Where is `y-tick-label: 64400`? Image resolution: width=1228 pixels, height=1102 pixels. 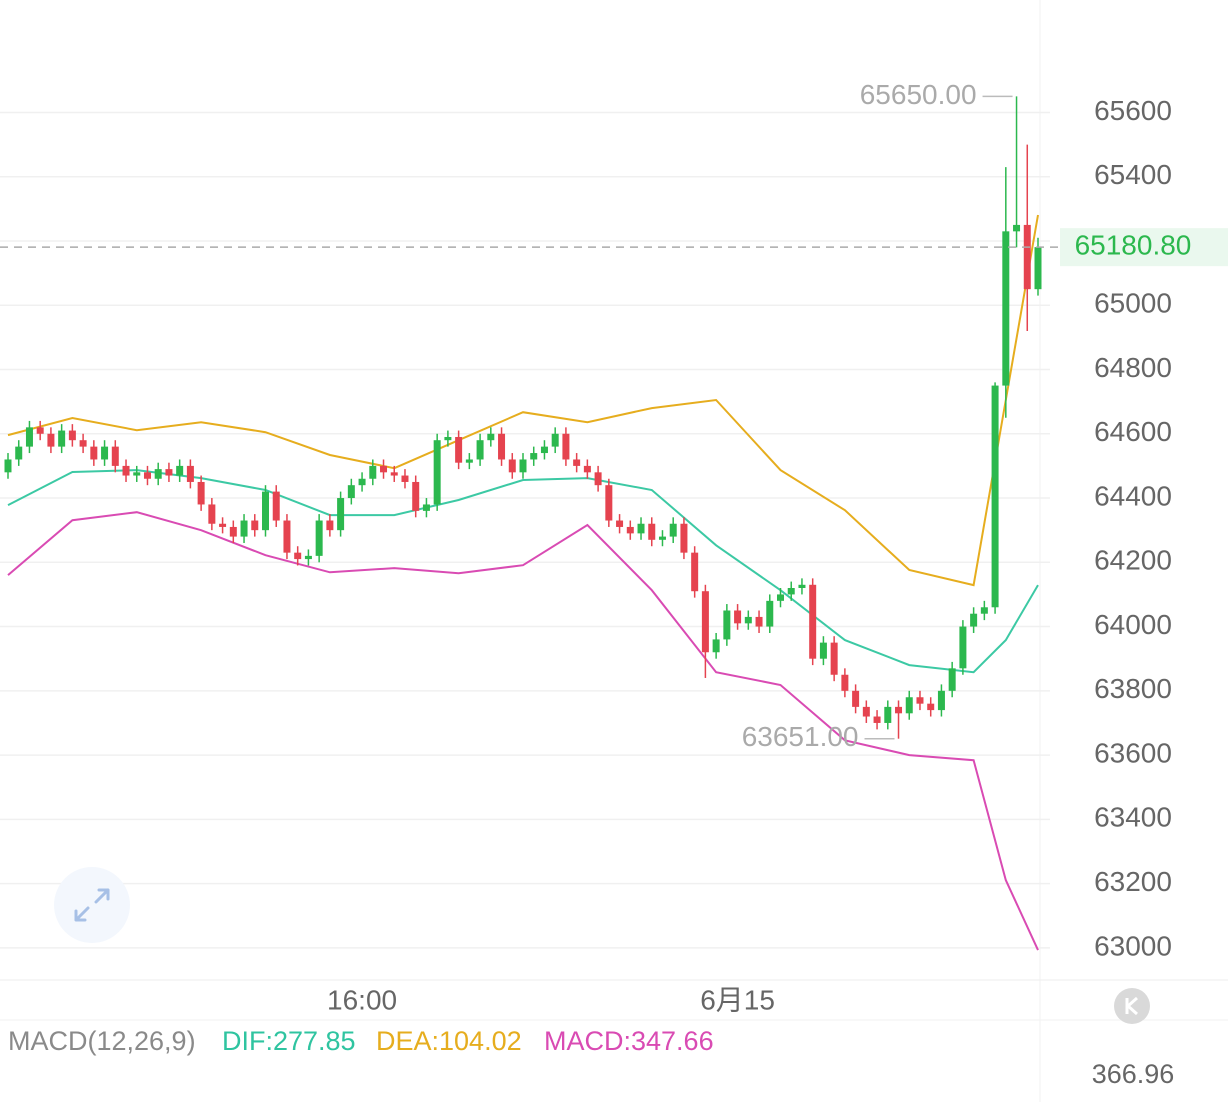 y-tick-label: 64400 is located at coordinates (1133, 495).